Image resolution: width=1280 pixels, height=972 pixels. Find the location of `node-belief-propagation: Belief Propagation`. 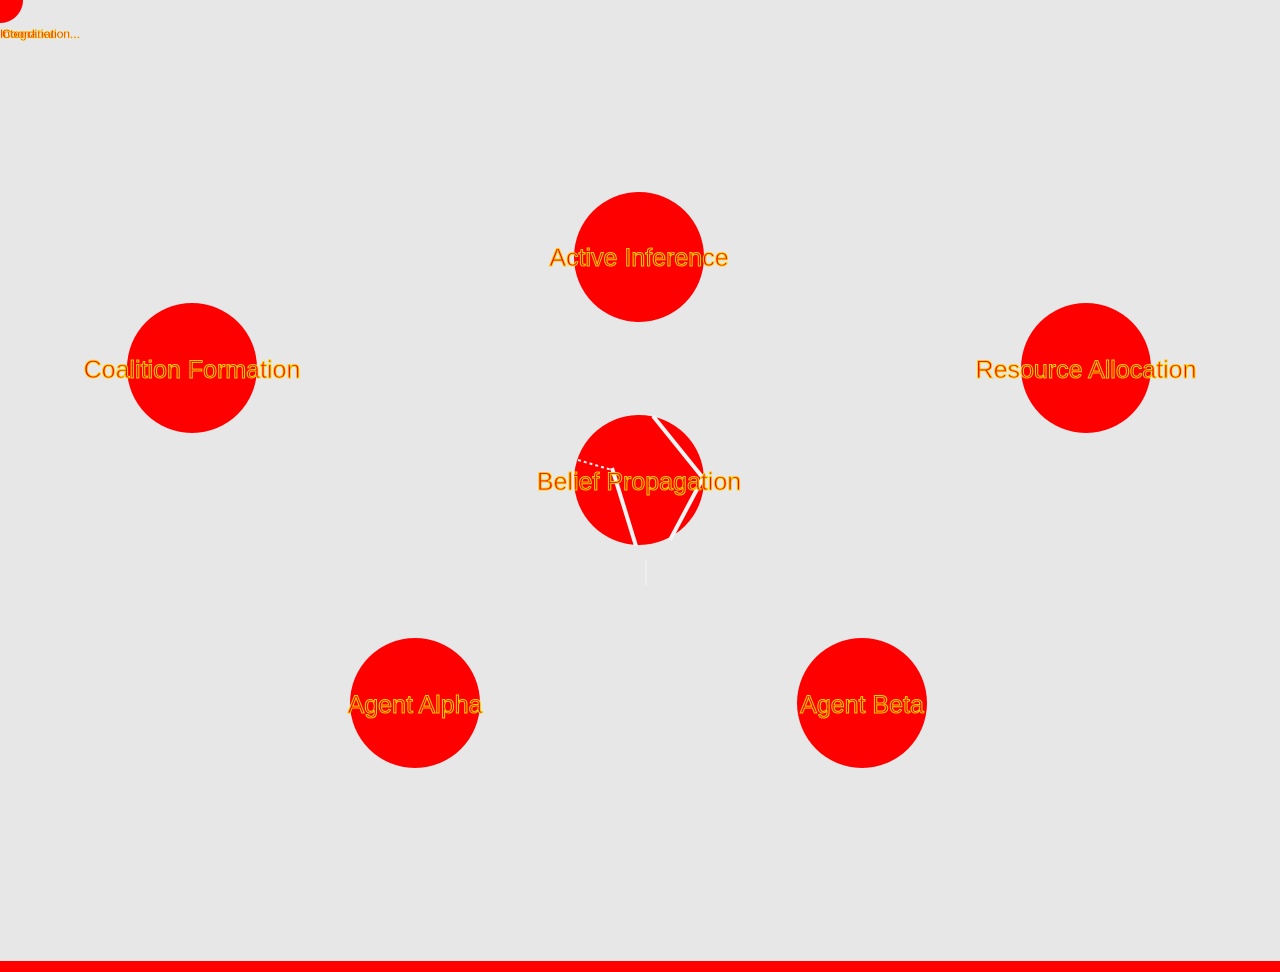

node-belief-propagation: Belief Propagation is located at coordinates (639, 499).